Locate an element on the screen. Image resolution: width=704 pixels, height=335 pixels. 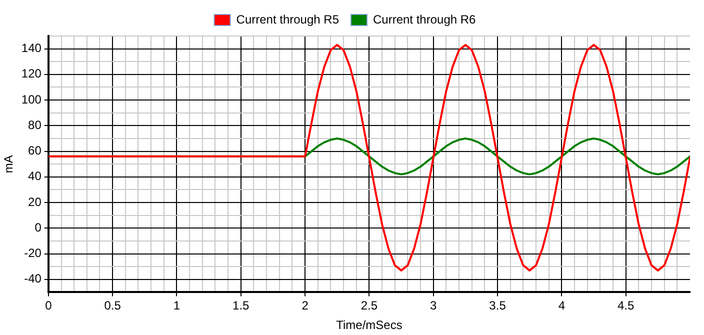
y-tick-label: -40 is located at coordinates (33, 279).